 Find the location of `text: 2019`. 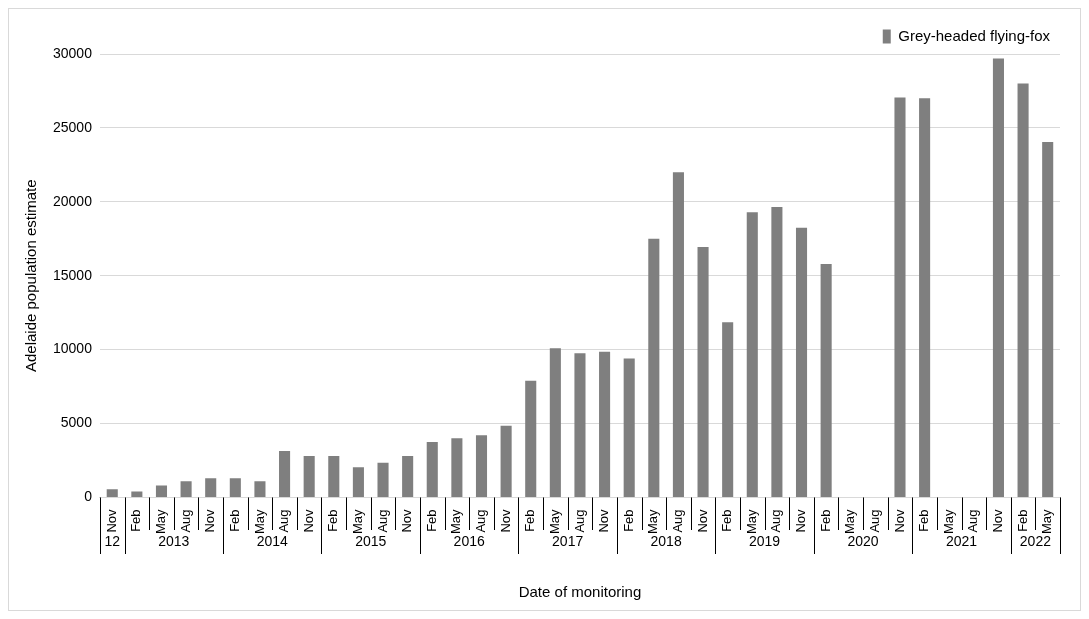

text: 2019 is located at coordinates (765, 540).